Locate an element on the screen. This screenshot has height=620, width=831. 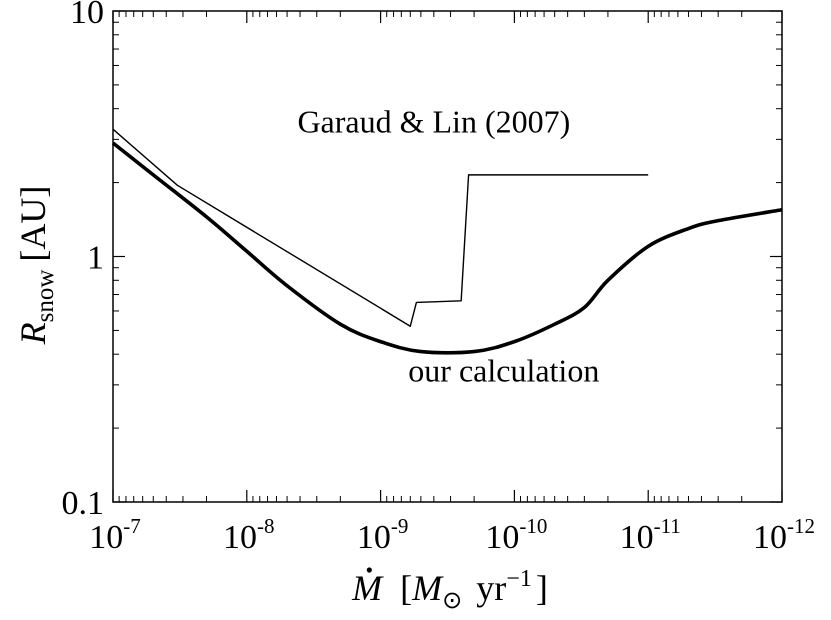
y-axis-symbol: R is located at coordinates (33, 333).